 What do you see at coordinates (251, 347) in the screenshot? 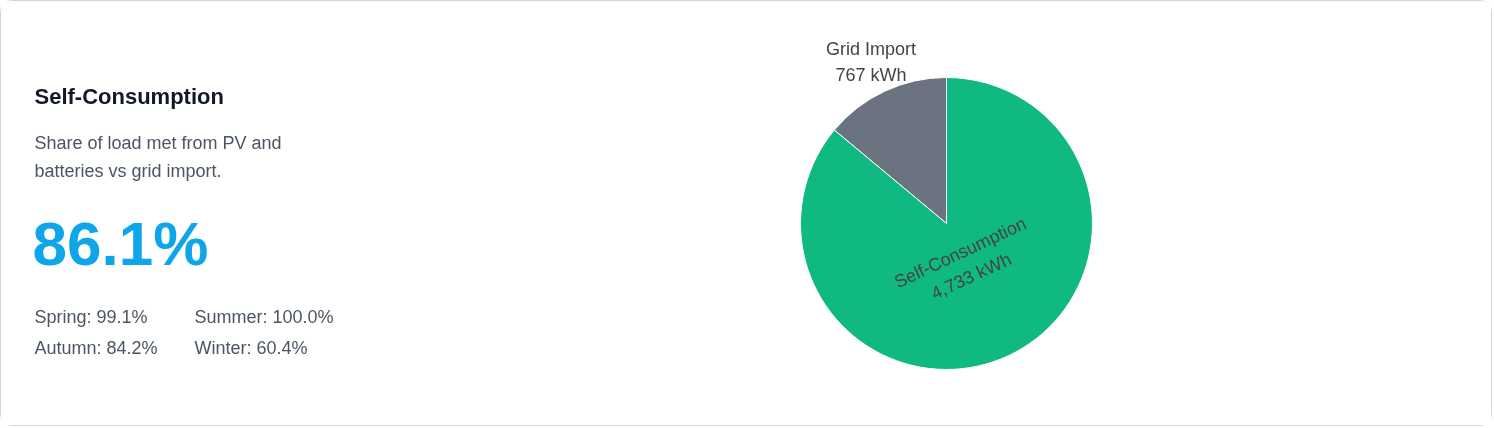
I see `text: Winter: 60.4%` at bounding box center [251, 347].